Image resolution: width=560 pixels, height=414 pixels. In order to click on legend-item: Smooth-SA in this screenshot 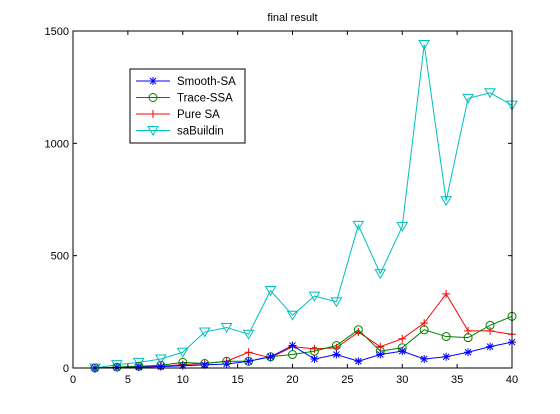, I will do `click(186, 82)`.